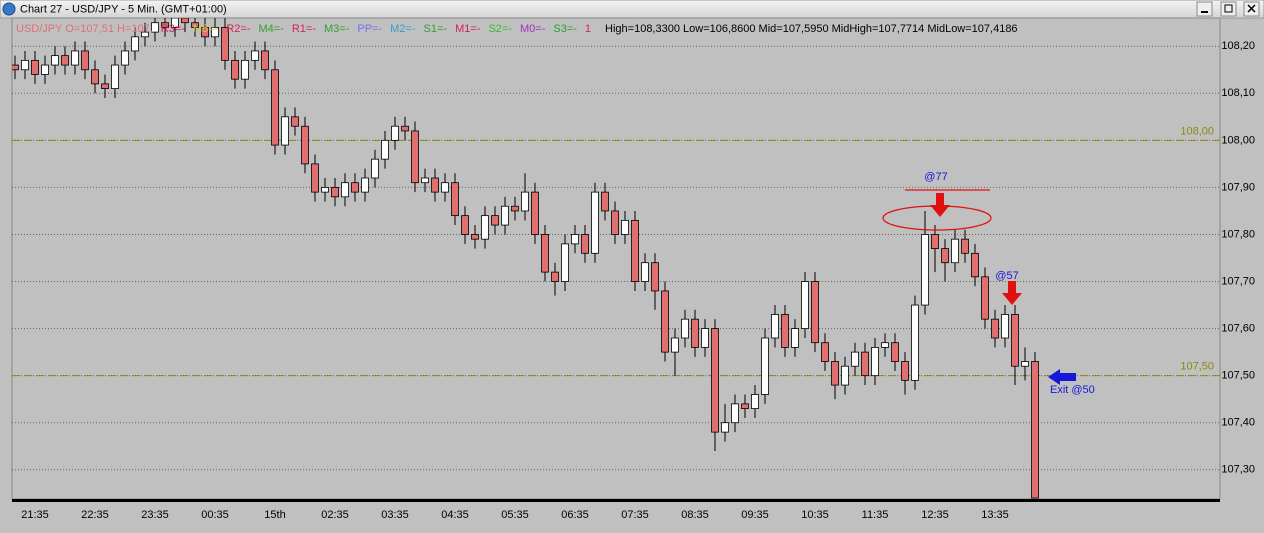 The width and height of the screenshot is (1264, 533). What do you see at coordinates (695, 515) in the screenshot?
I see `x-tick-label: 08:35` at bounding box center [695, 515].